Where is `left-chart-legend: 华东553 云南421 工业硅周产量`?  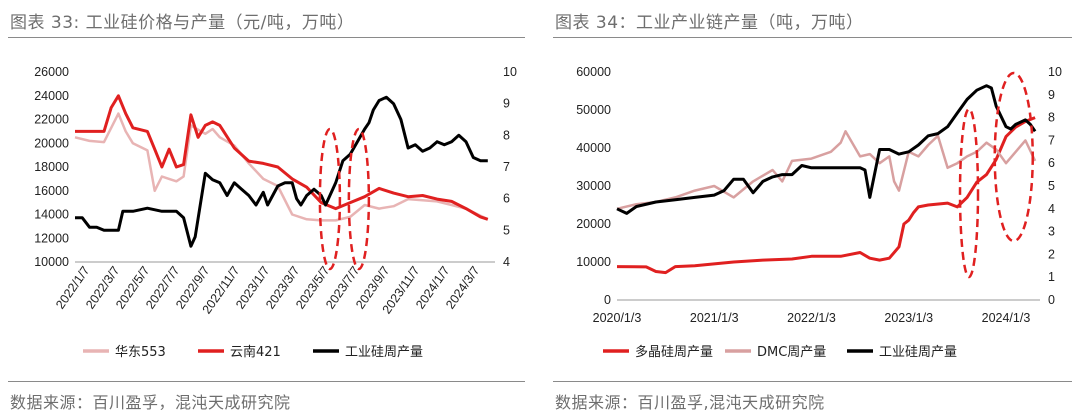 left-chart-legend: 华东553 云南421 工业硅周产量 is located at coordinates (253, 352).